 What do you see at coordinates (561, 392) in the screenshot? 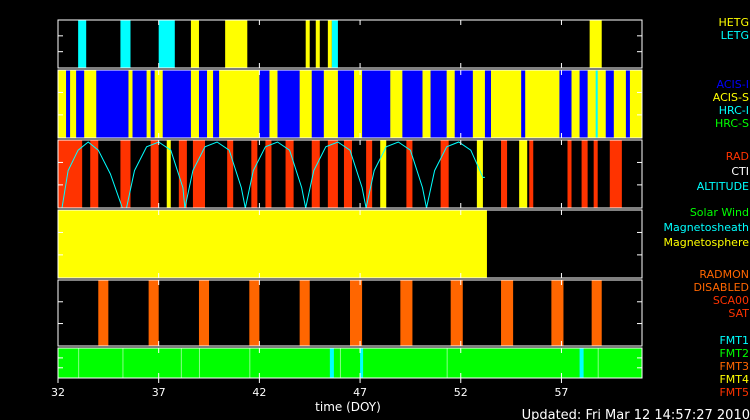
I see `x-tick-label: 57` at bounding box center [561, 392].